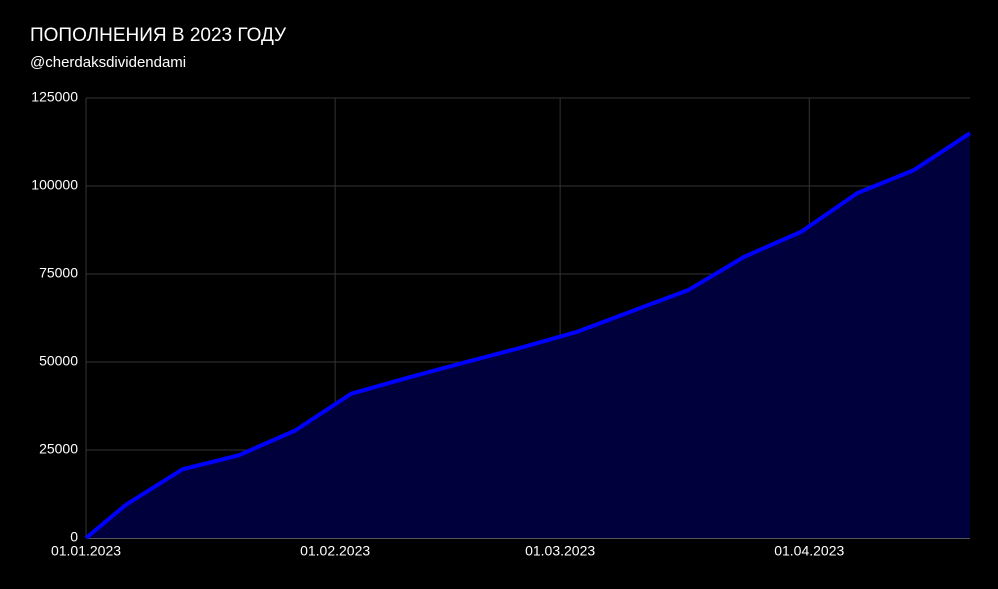  Describe the element at coordinates (54, 185) in the screenshot. I see `y-tick-label: 100000` at that location.